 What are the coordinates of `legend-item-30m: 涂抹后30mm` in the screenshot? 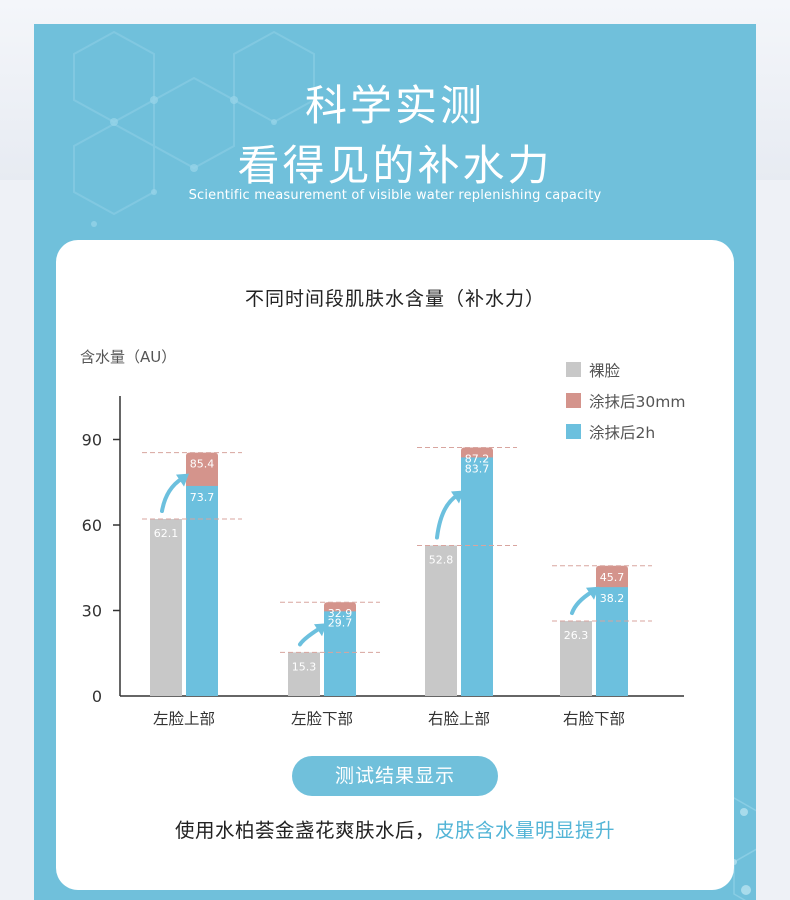 It's located at (625, 400).